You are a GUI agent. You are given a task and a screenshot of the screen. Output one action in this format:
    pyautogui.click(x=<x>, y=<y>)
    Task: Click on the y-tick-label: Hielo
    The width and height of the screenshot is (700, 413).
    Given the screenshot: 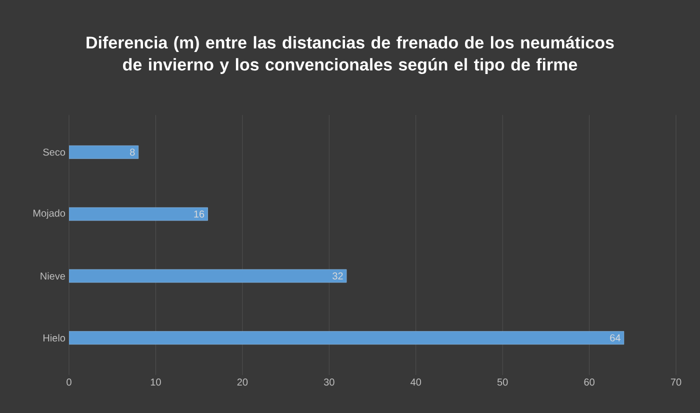 What is the action you would take?
    pyautogui.click(x=55, y=338)
    